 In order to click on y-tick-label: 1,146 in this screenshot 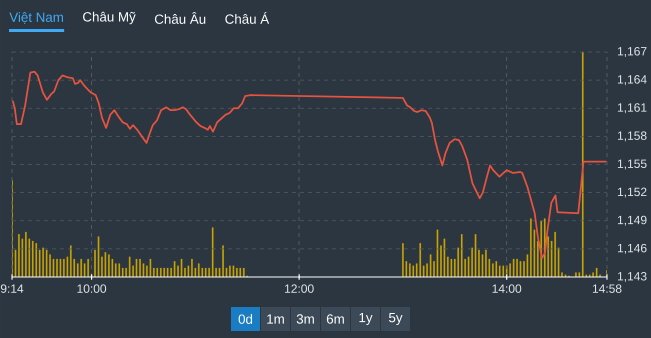, I will do `click(632, 249)`.